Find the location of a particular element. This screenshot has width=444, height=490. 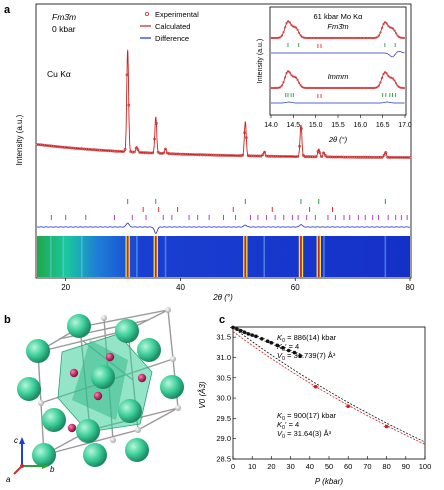

eos-xtick-label: 10 is located at coordinates (252, 466).